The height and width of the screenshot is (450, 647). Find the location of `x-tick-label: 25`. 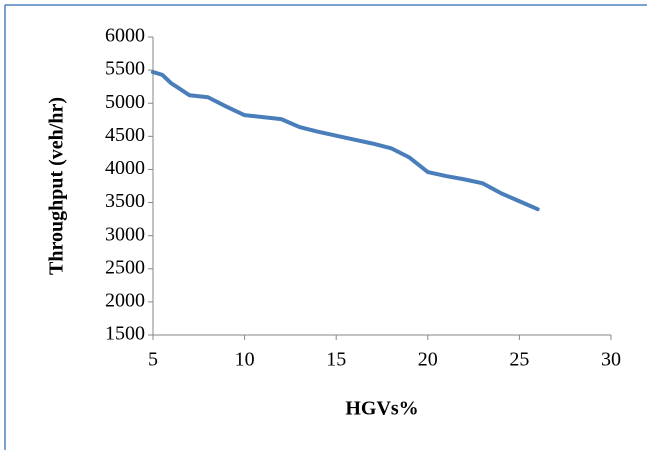

x-tick-label: 25 is located at coordinates (519, 360).